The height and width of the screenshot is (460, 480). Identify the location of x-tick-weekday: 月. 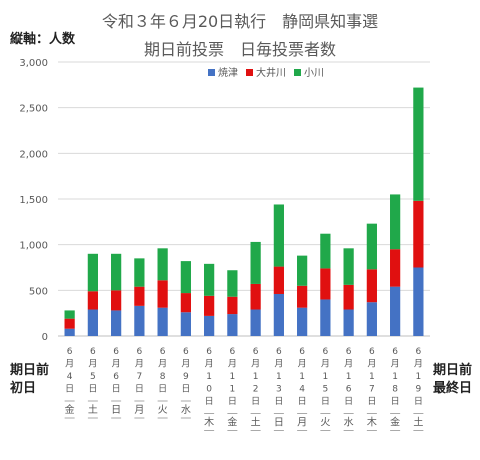
(302, 423).